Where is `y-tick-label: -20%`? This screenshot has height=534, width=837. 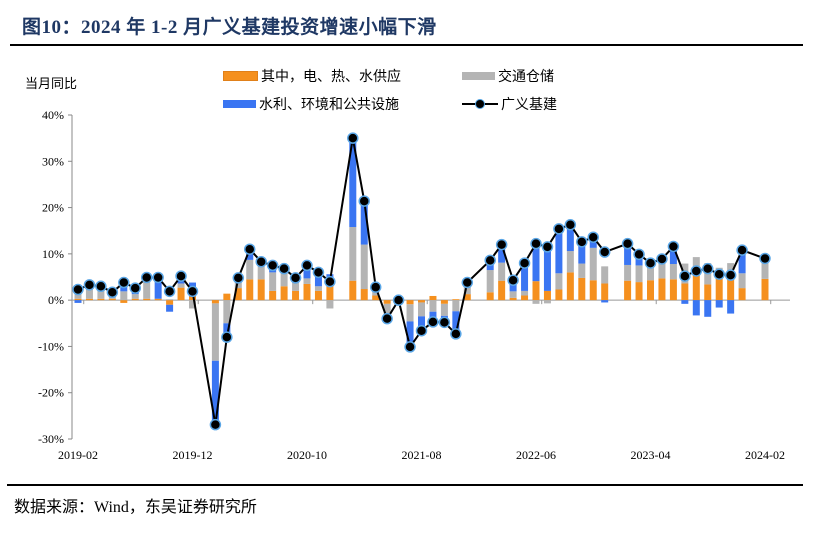
y-tick-label: -20% is located at coordinates (51, 393).